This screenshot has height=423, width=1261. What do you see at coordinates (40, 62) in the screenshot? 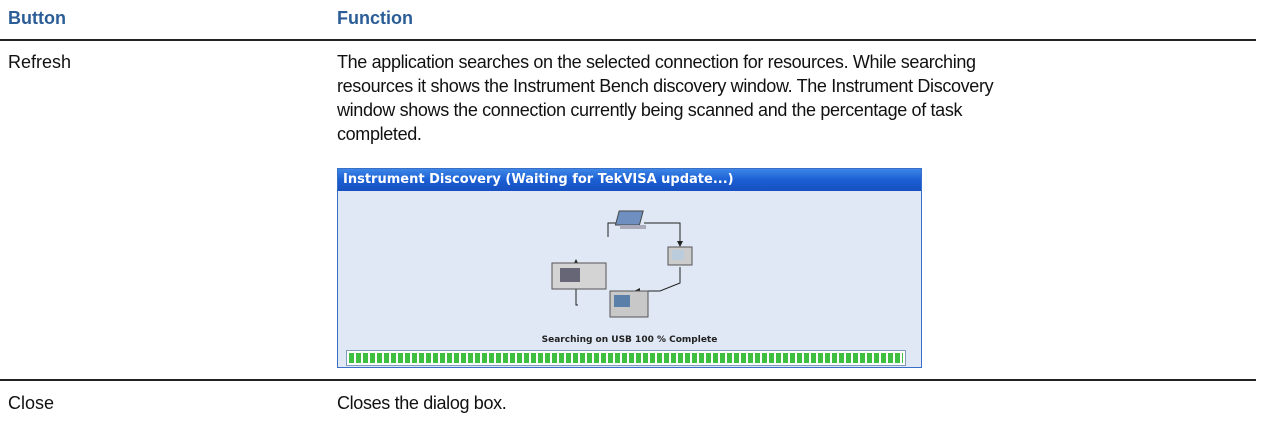
I see `button-name: Refresh` at bounding box center [40, 62].